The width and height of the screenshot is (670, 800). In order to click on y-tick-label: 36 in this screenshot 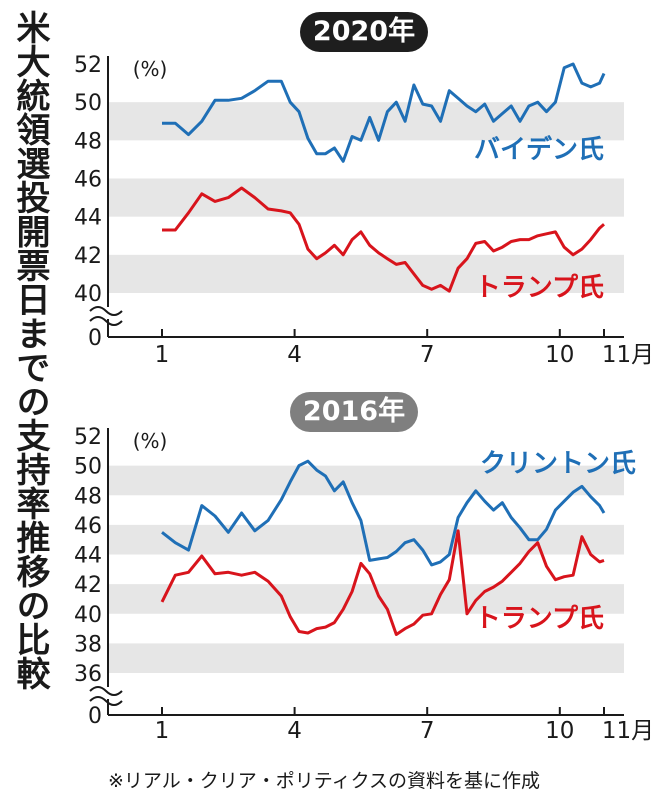, I will do `click(88, 674)`.